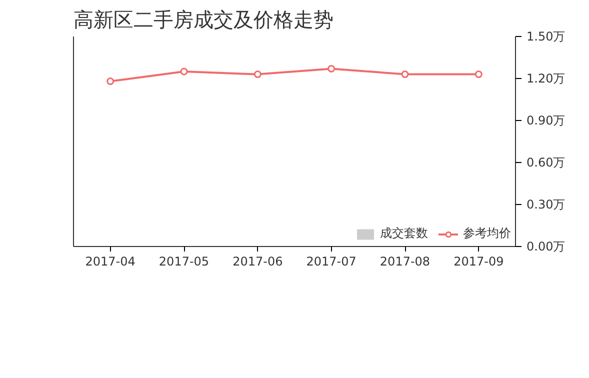 This screenshot has height=378, width=589. I want to click on y2-tick-label: 0.30万, so click(546, 205).